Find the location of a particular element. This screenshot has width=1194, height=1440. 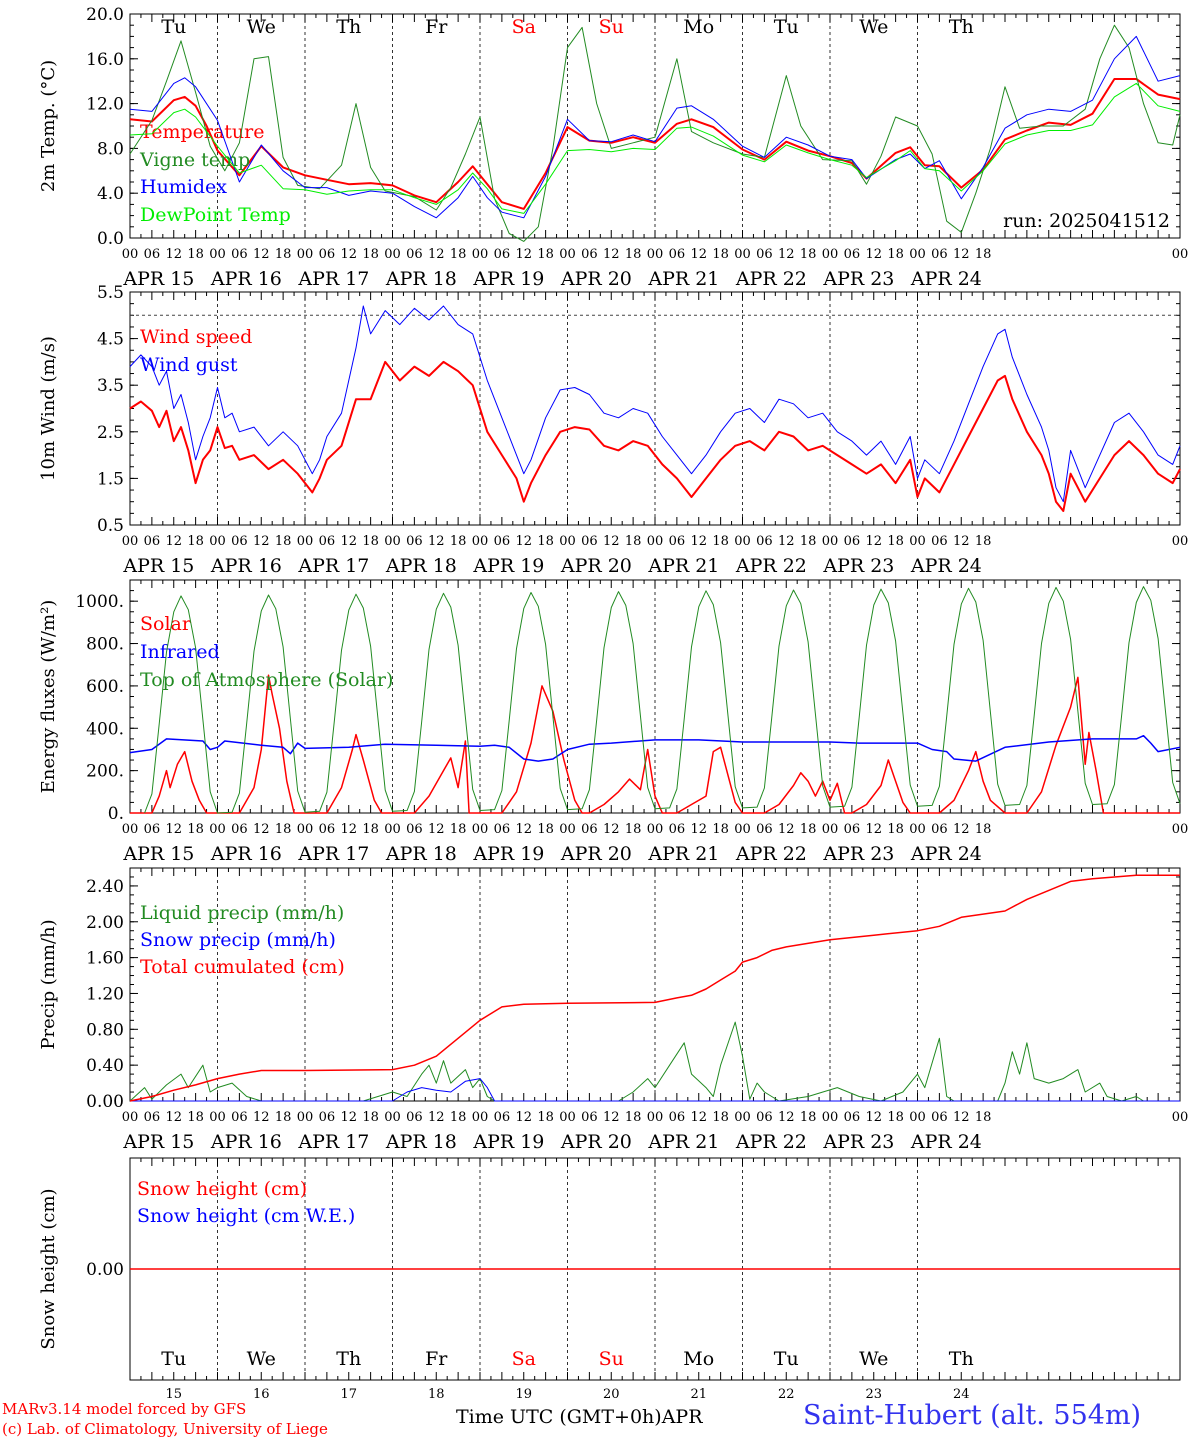

y-tick-label: 200. is located at coordinates (105, 772).